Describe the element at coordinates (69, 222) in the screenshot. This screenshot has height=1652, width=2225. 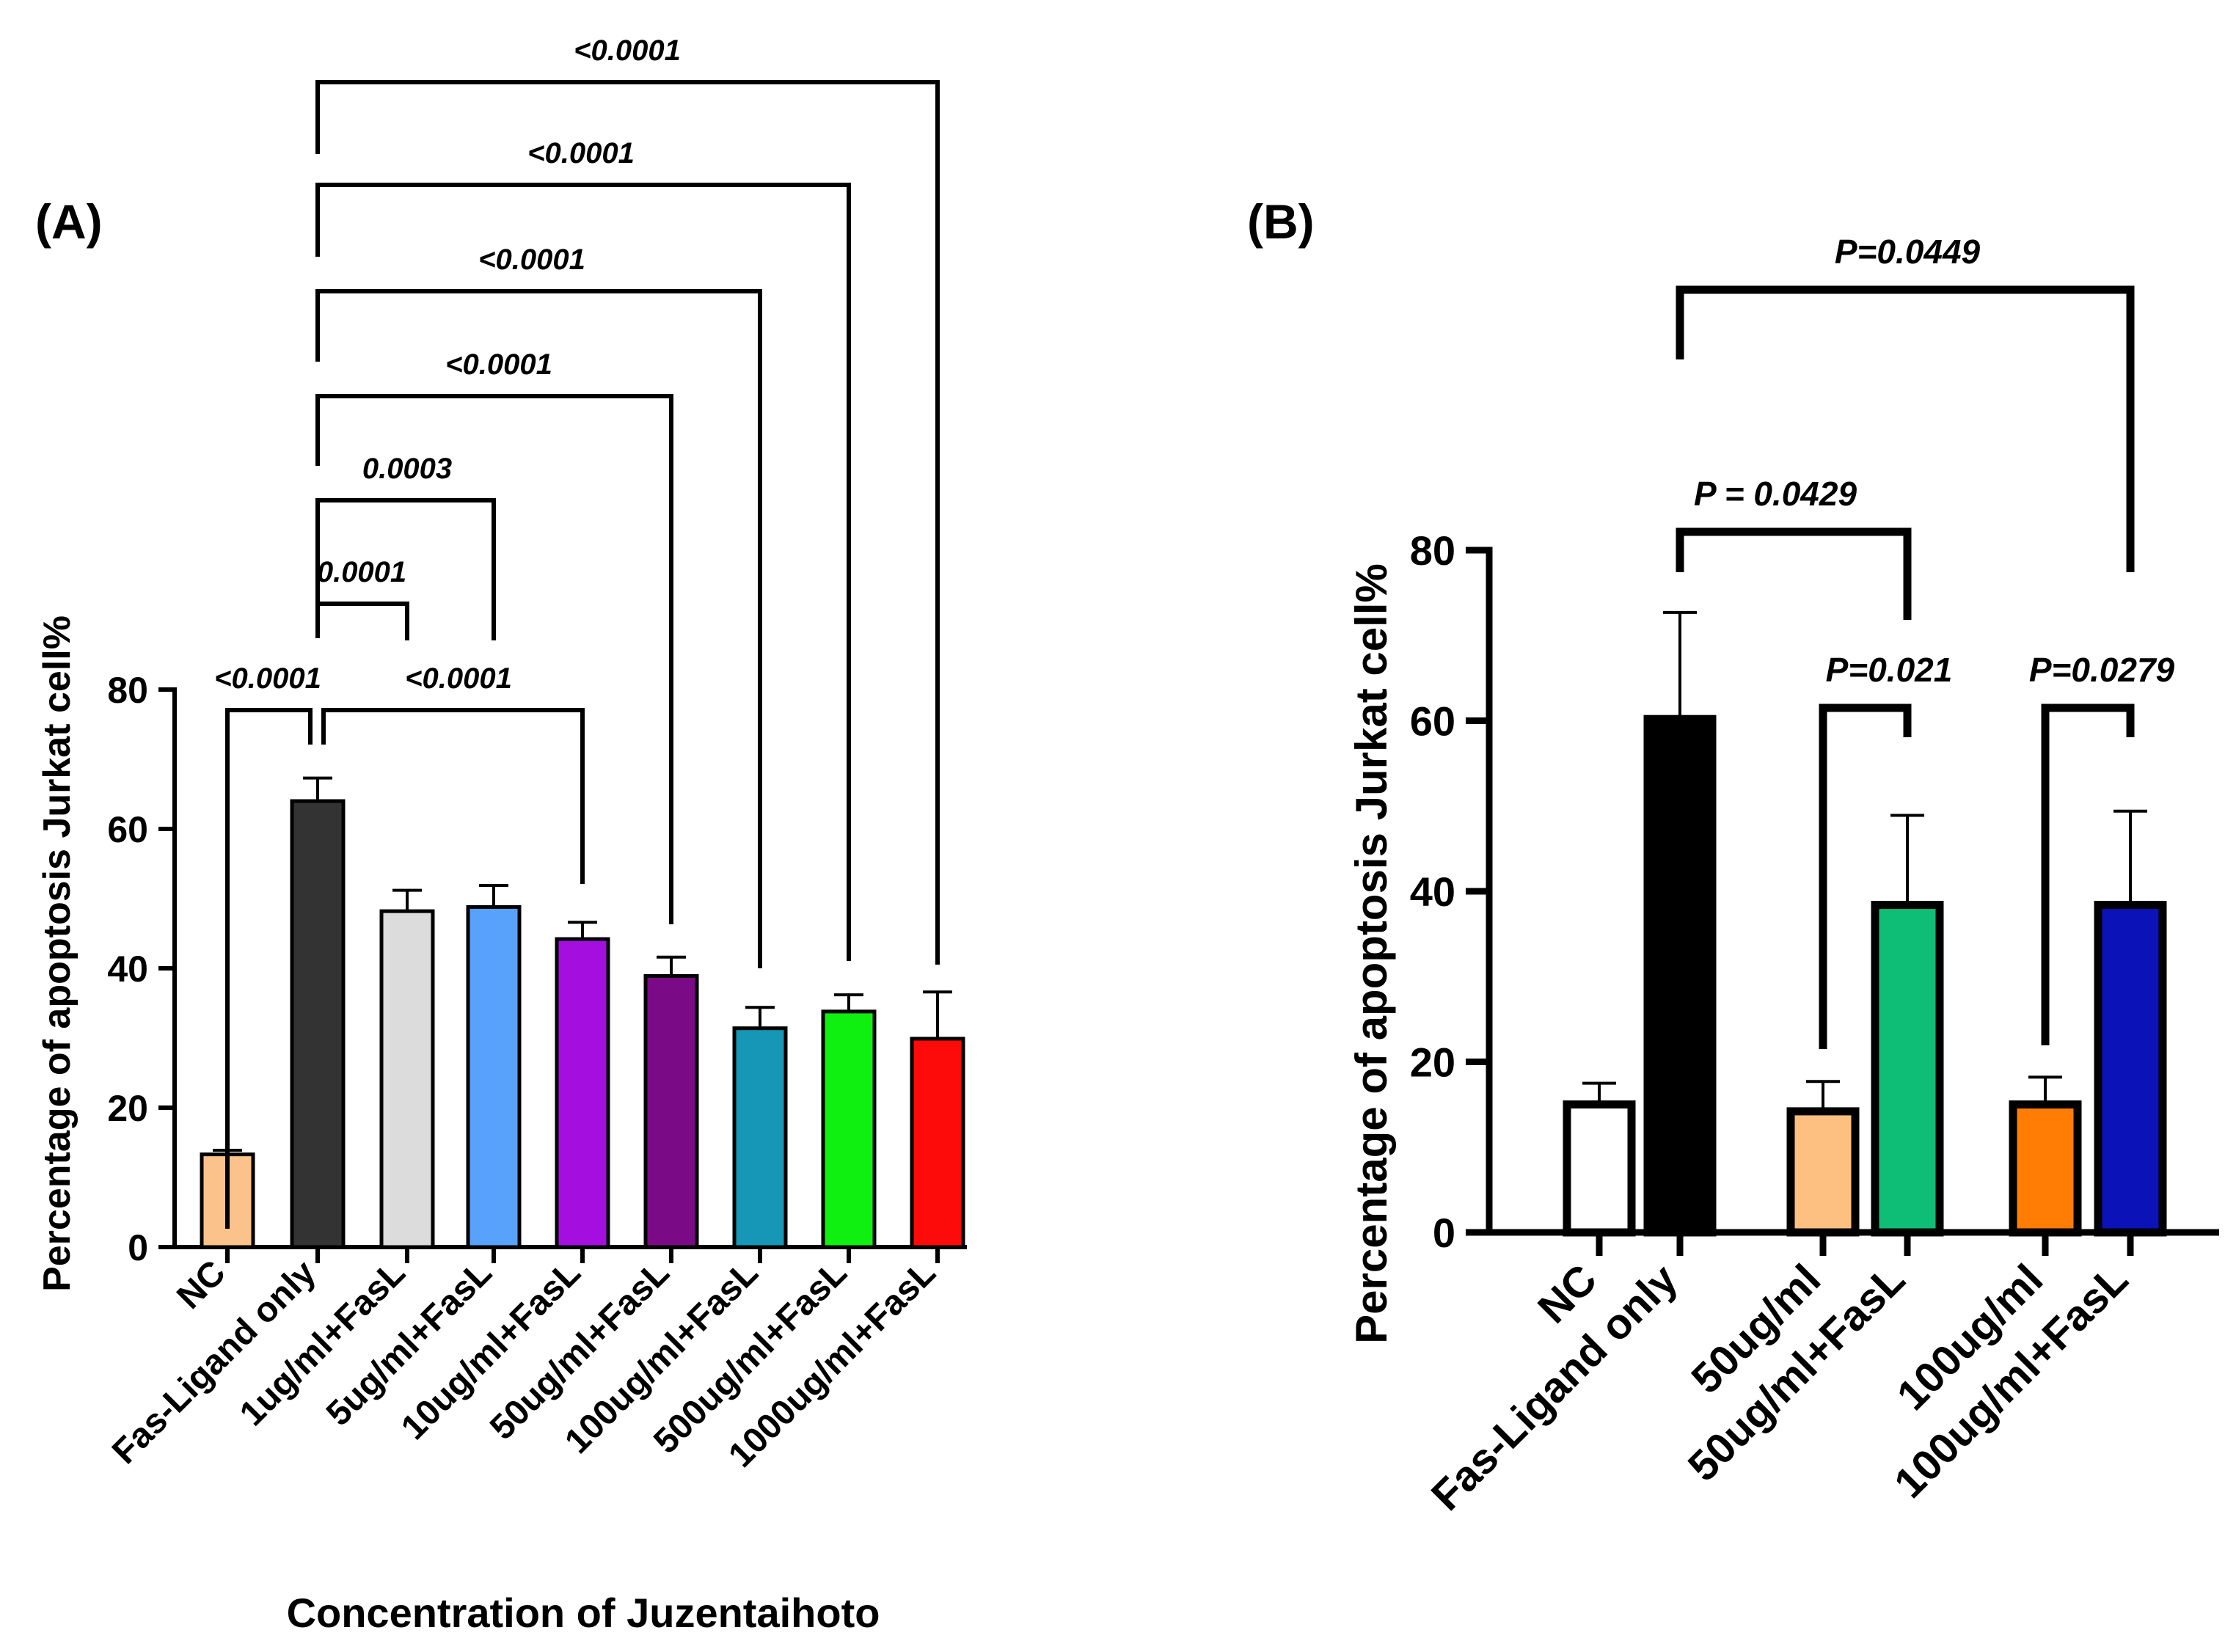
I see `panel-a-label: (A)` at that location.